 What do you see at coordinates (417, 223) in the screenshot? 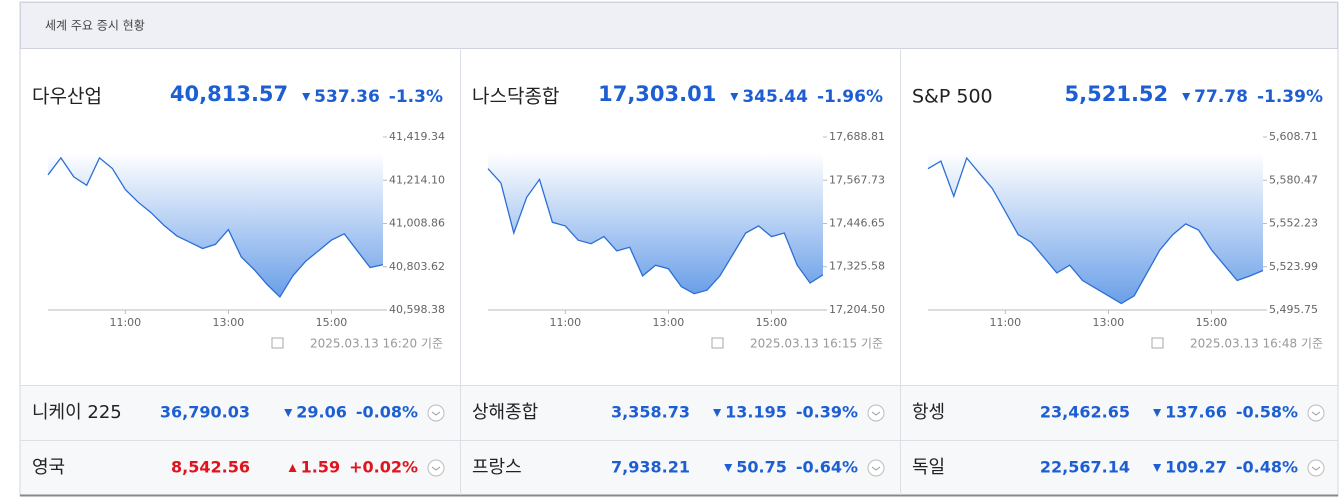
I see `y-tick-label: 41,008.86` at bounding box center [417, 223].